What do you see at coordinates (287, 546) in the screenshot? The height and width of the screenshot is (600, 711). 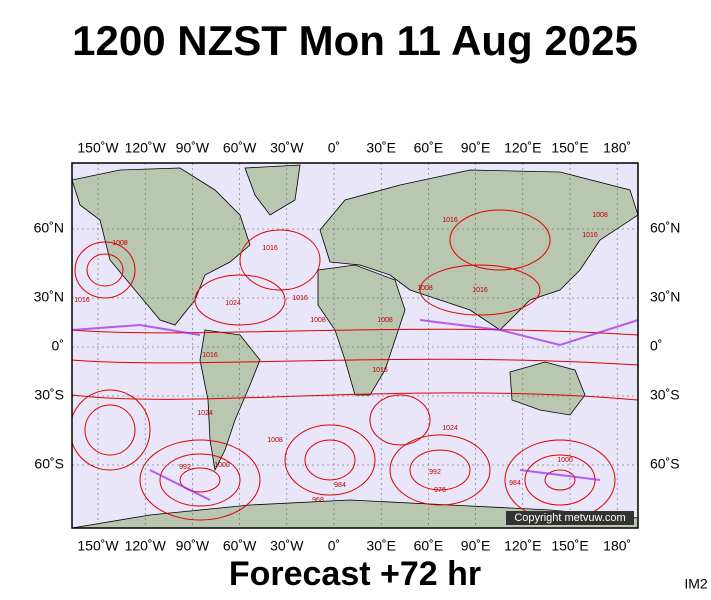 I see `lon-label-bottom: 30˚W` at bounding box center [287, 546].